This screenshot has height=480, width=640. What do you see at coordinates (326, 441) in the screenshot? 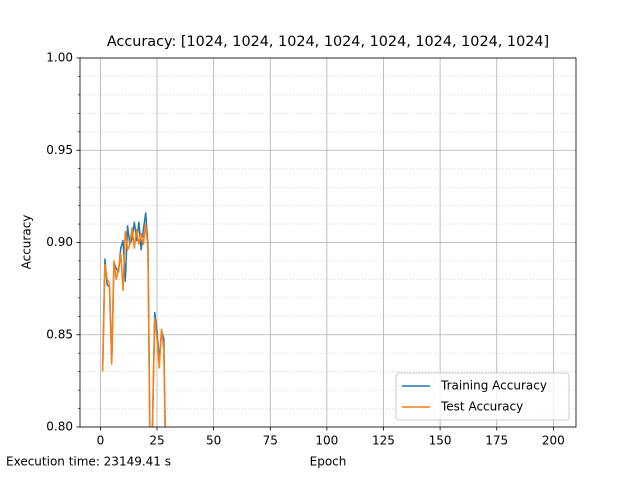
I see `x-tick-label: 100` at bounding box center [326, 441].